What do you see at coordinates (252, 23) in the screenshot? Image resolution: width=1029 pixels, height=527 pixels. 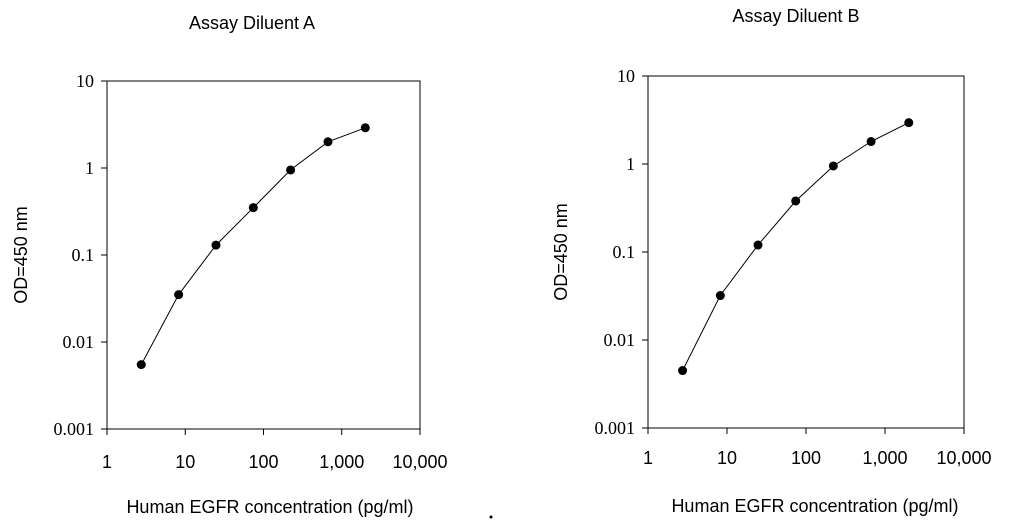 I see `chart-title: Assay Diluent A` at bounding box center [252, 23].